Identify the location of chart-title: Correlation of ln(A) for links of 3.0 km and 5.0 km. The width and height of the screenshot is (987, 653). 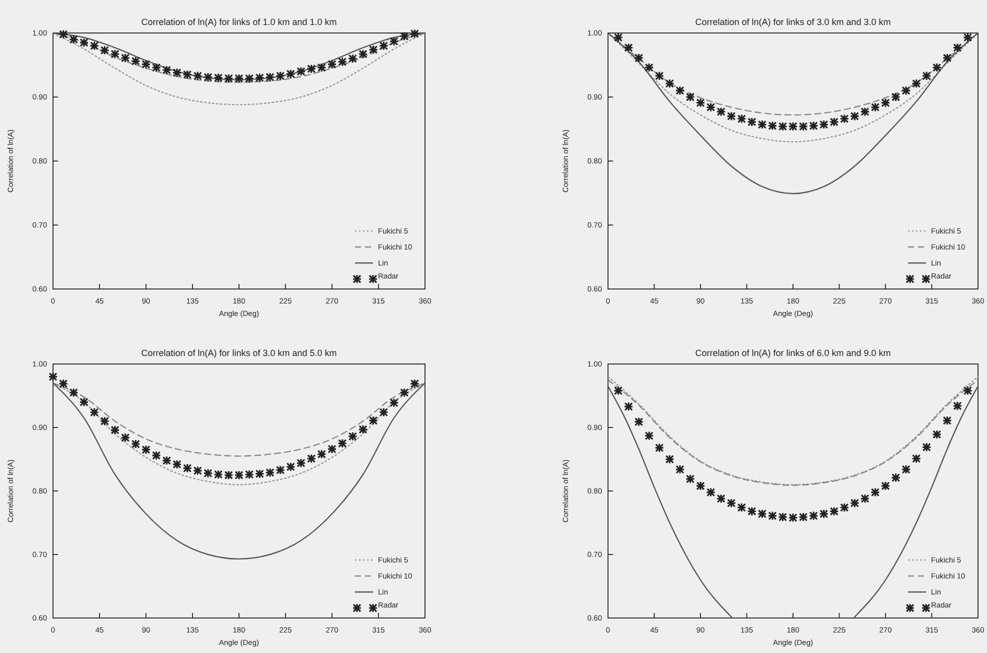
(239, 353).